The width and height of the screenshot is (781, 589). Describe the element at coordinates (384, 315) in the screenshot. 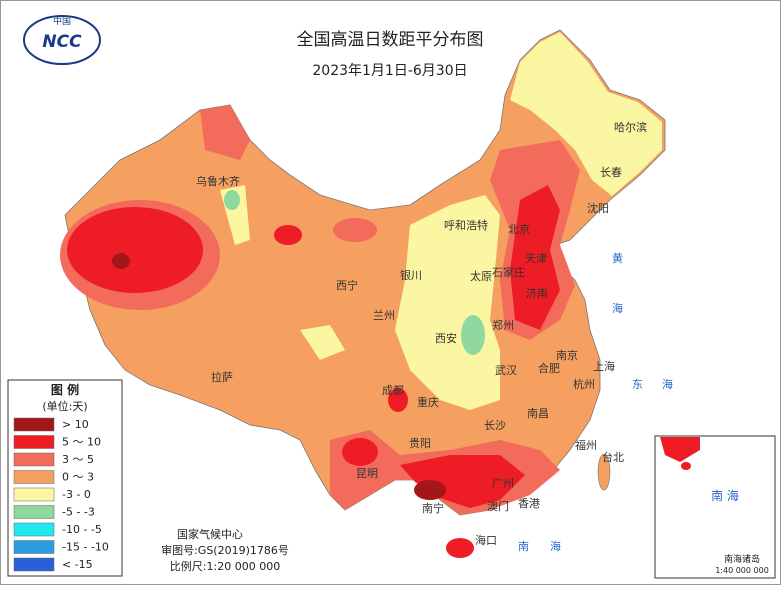

I see `city-label: 兰州` at that location.